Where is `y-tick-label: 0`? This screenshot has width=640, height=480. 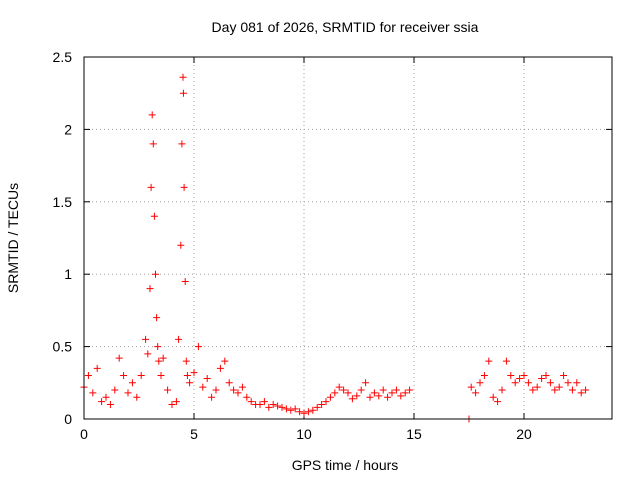 y-tick-label: 0 is located at coordinates (68, 419).